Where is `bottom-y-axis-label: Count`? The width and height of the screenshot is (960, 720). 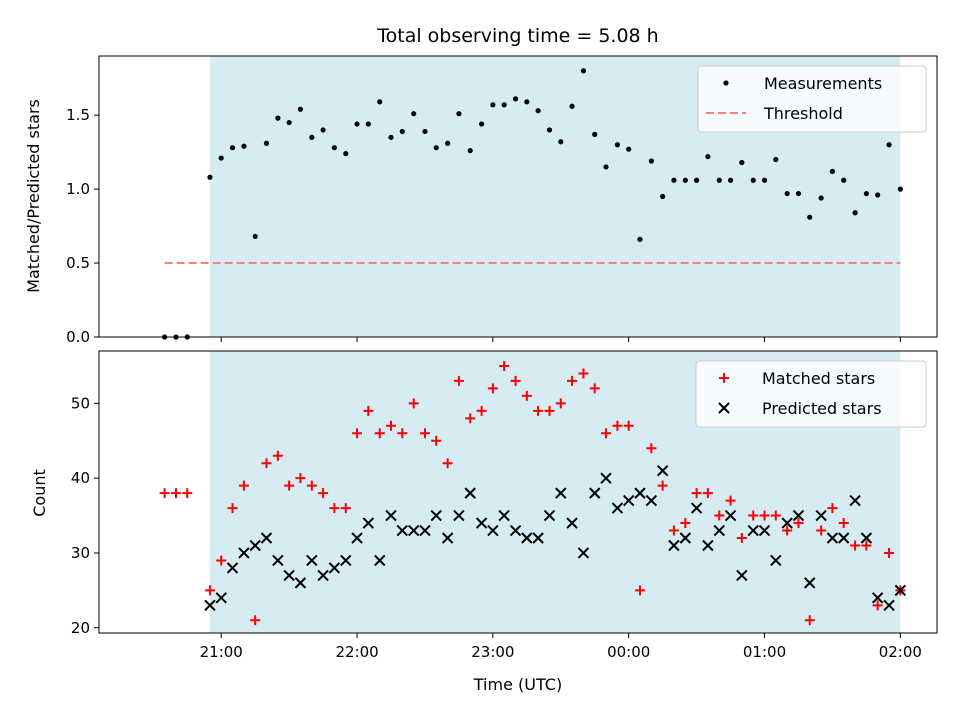
bottom-y-axis-label: Count is located at coordinates (39, 493).